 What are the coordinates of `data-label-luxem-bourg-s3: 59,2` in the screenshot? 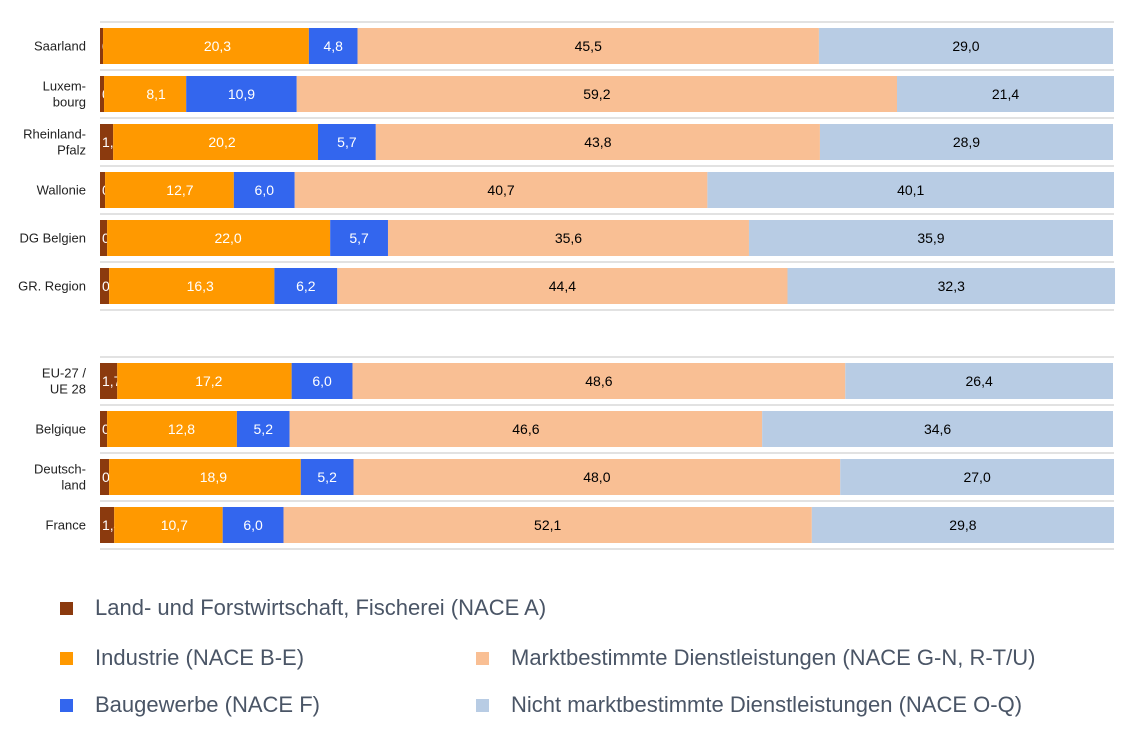 It's located at (596, 94).